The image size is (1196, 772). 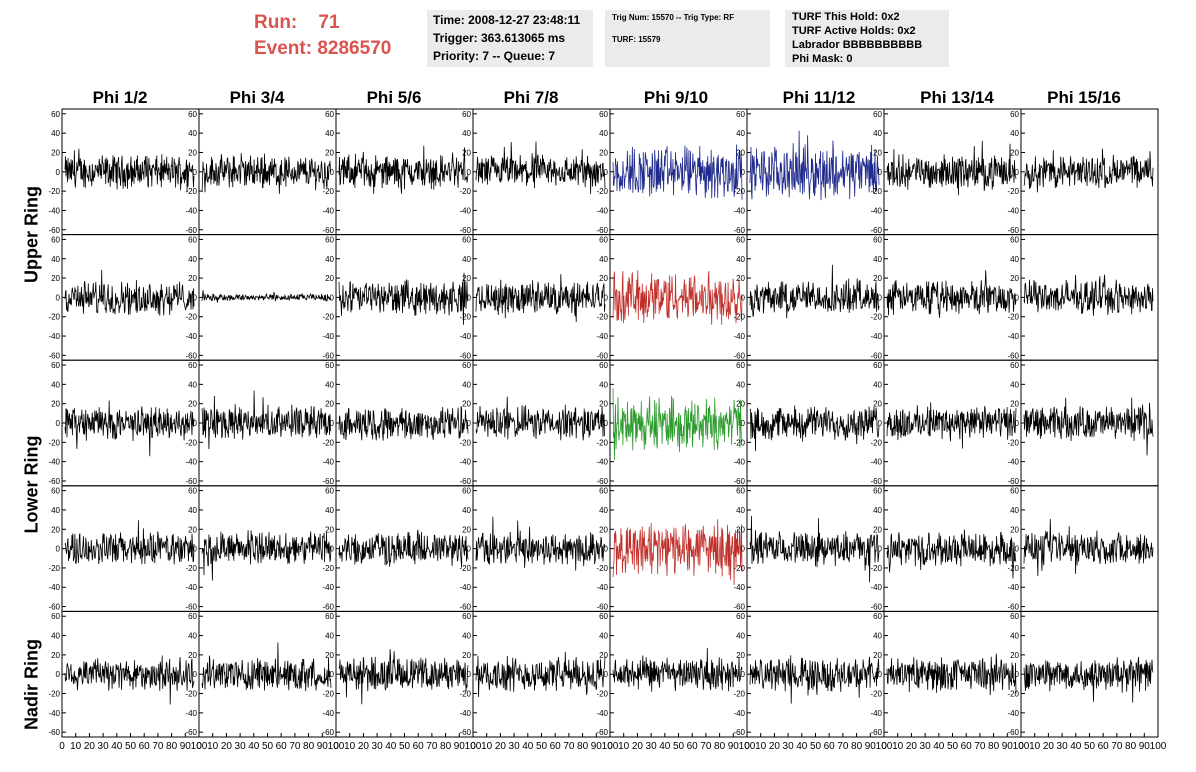 What do you see at coordinates (1088, 295) in the screenshot?
I see `waveform-trace-r1c7` at bounding box center [1088, 295].